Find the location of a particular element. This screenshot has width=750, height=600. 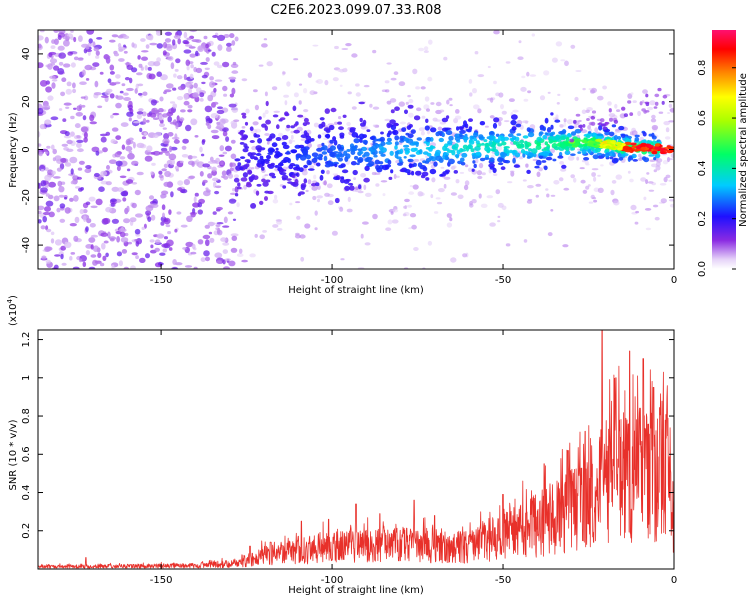

spectrogram-y-tick-label: 20 is located at coordinates (26, 101).